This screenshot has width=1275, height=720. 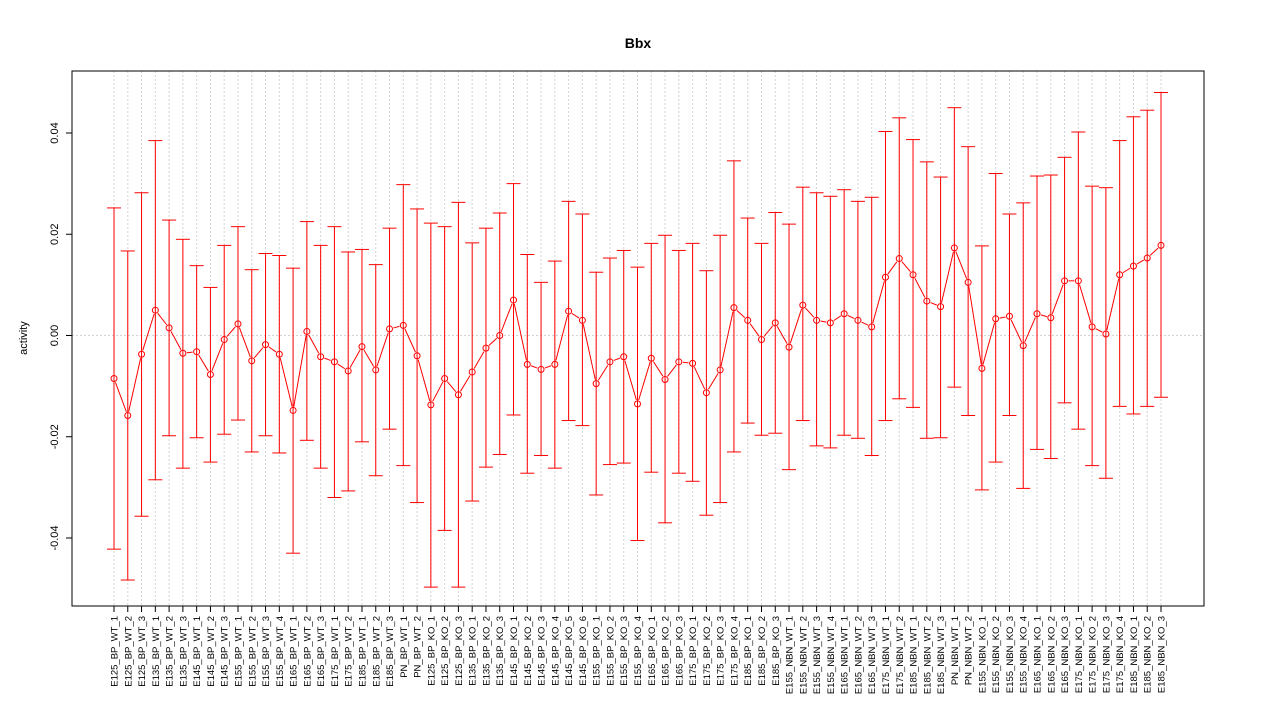 What do you see at coordinates (610, 651) in the screenshot?
I see `x-tick-label: E155_BP_KO_2` at bounding box center [610, 651].